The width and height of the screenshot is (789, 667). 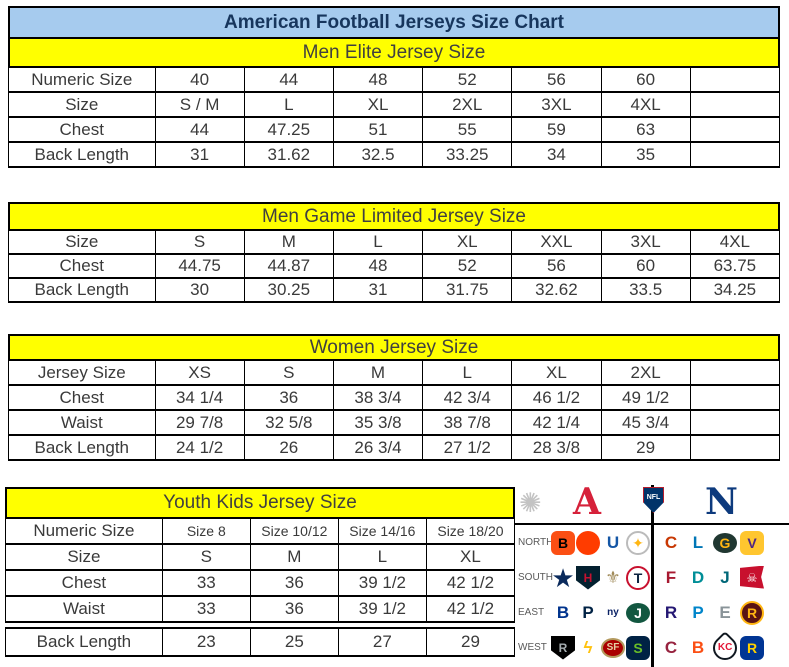 What do you see at coordinates (467, 129) in the screenshot?
I see `size-cell: 55` at bounding box center [467, 129].